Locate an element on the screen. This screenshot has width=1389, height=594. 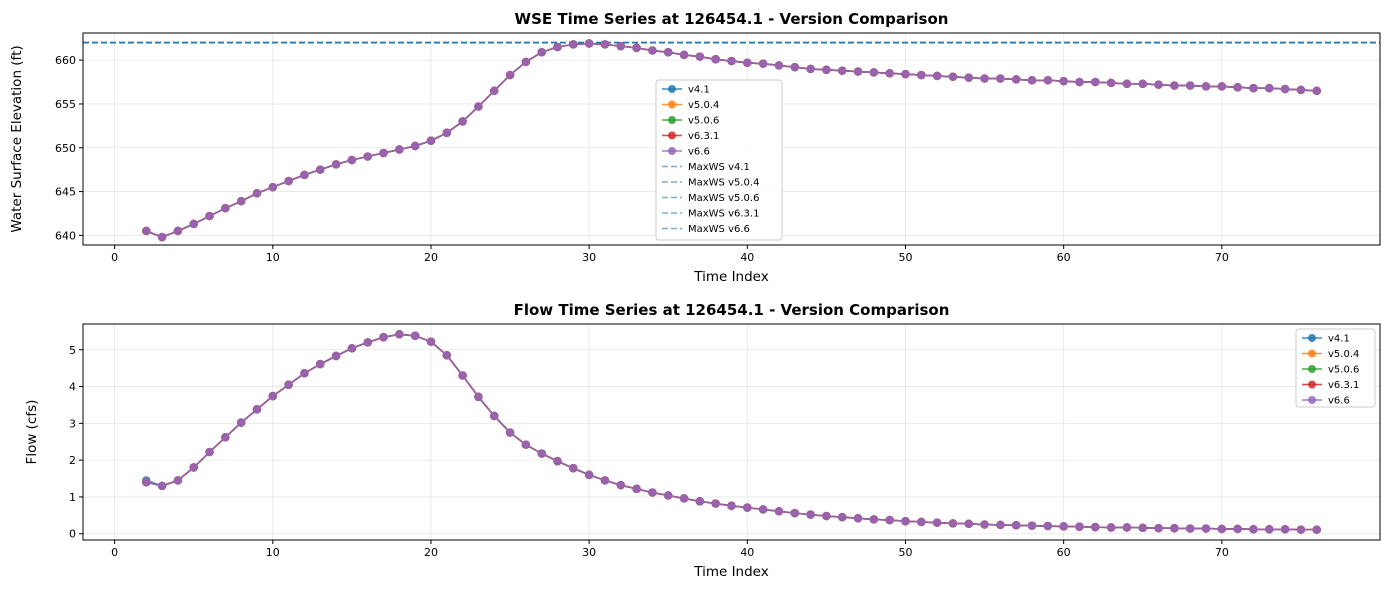
y-tick-label: 0 is located at coordinates (72, 534).